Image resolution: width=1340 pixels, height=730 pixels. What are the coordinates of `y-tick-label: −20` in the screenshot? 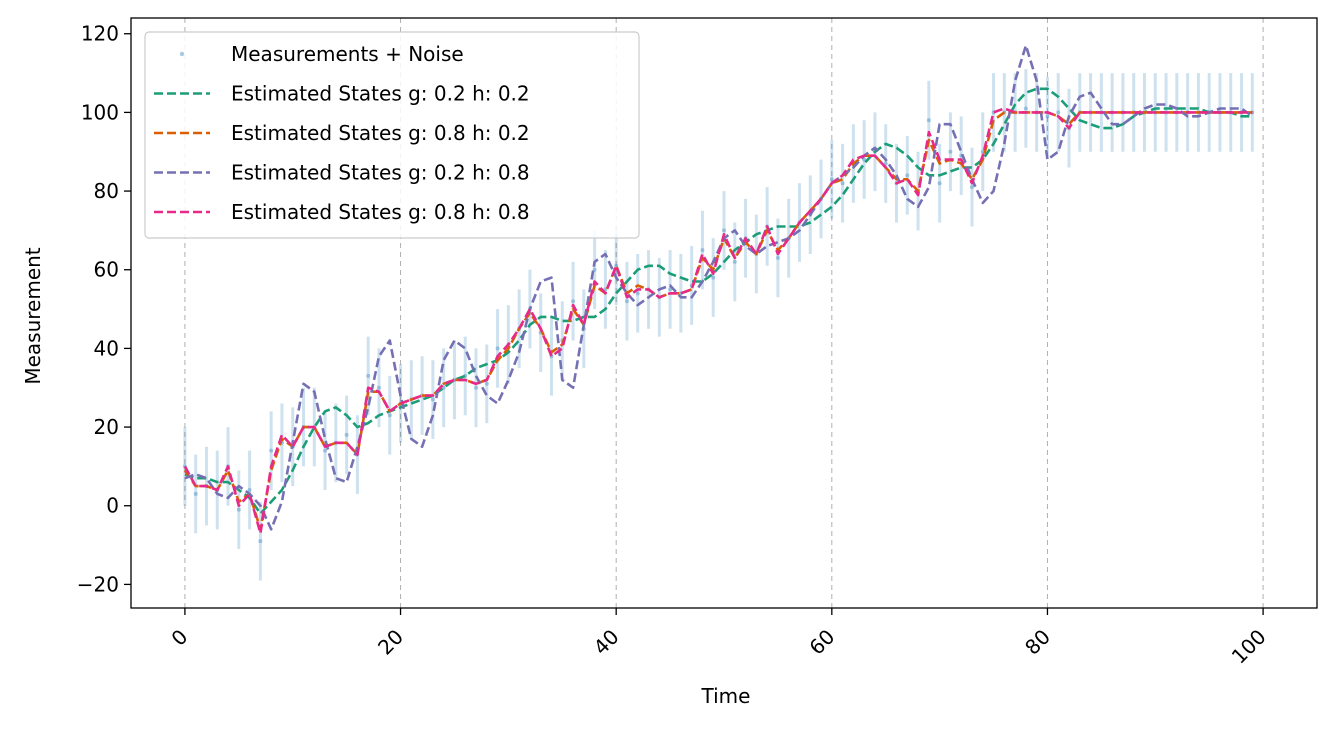 It's located at (98, 584).